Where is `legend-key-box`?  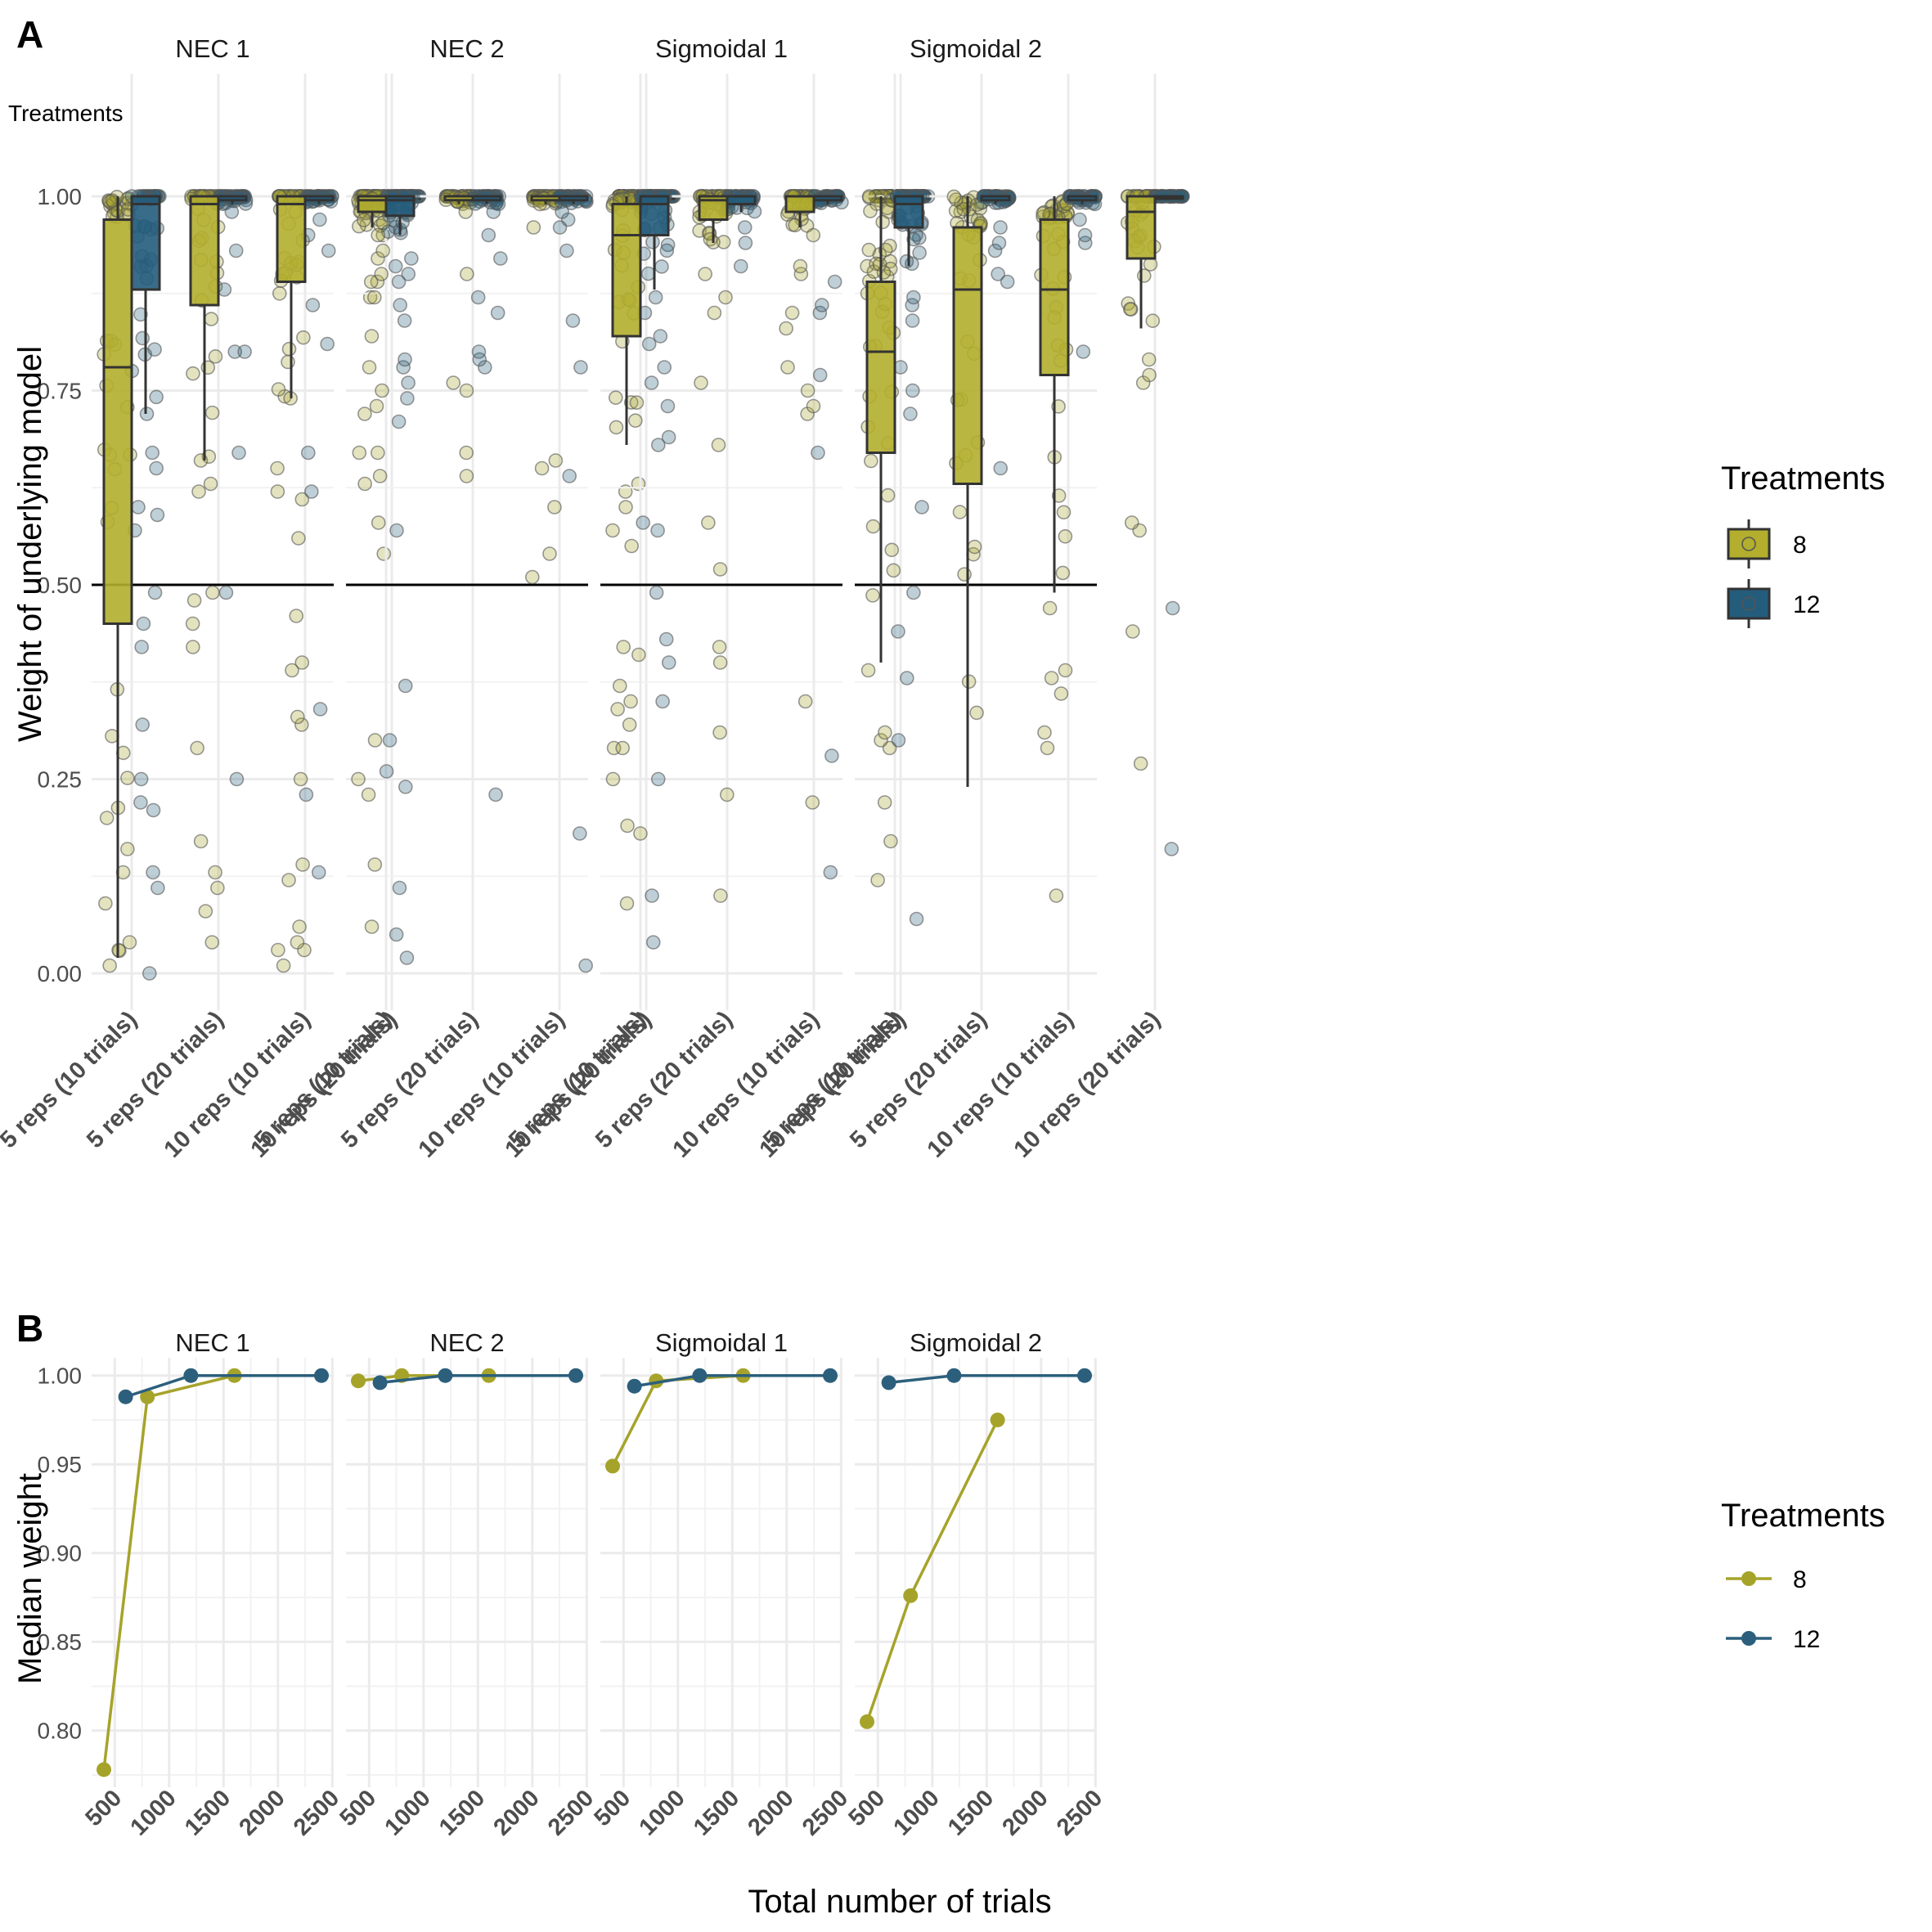 legend-key-box is located at coordinates (1749, 604).